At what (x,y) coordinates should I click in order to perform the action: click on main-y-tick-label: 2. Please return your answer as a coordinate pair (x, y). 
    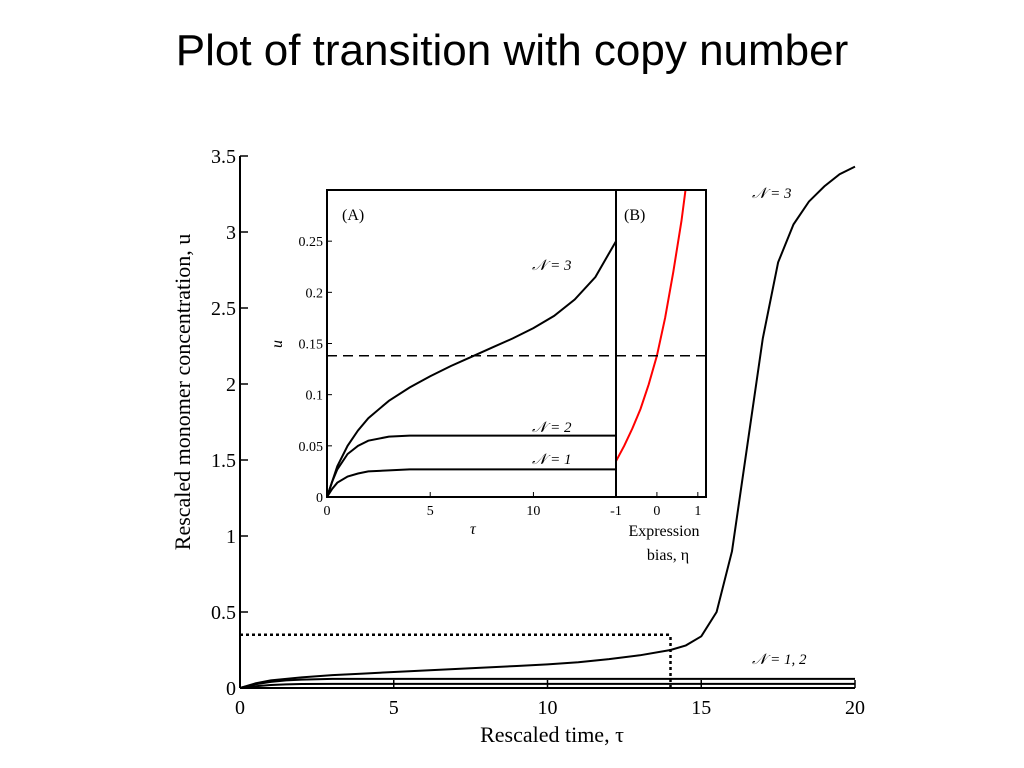
    Looking at the image, I should click on (231, 385).